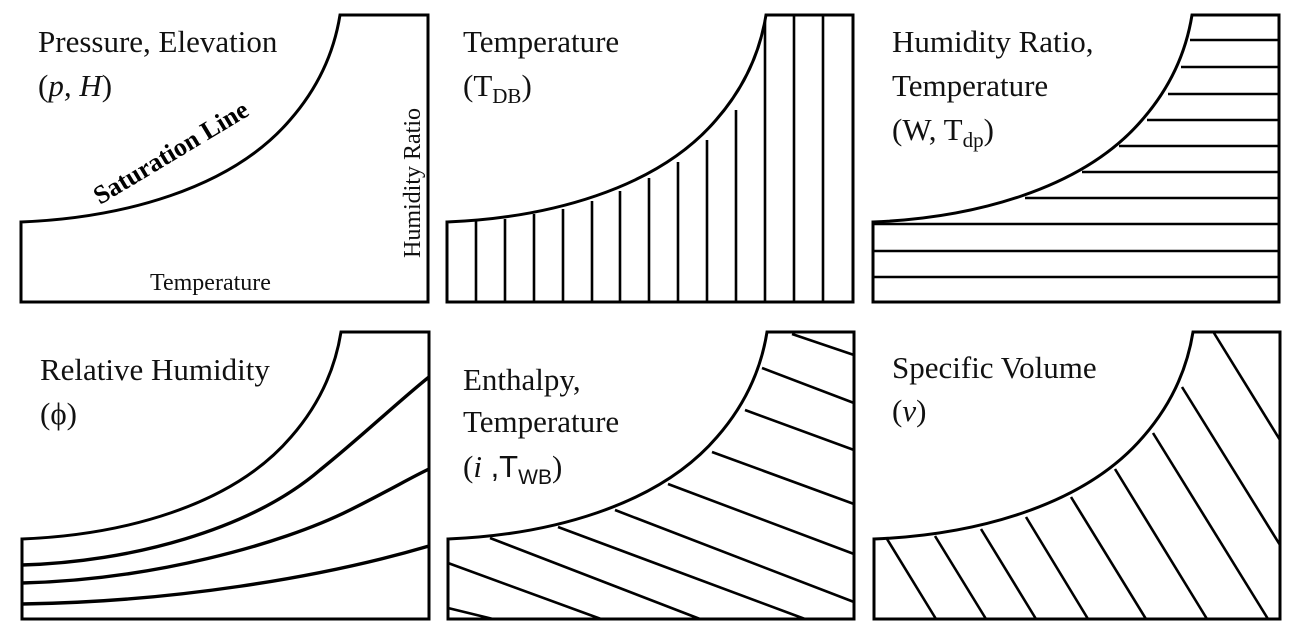 This screenshot has height=627, width=1308. What do you see at coordinates (512, 469) in the screenshot?
I see `panel-symbol: (i ,TWB)` at bounding box center [512, 469].